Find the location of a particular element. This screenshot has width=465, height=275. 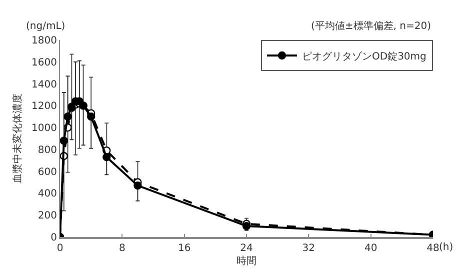

y-tick-label: 1000 is located at coordinates (44, 128).